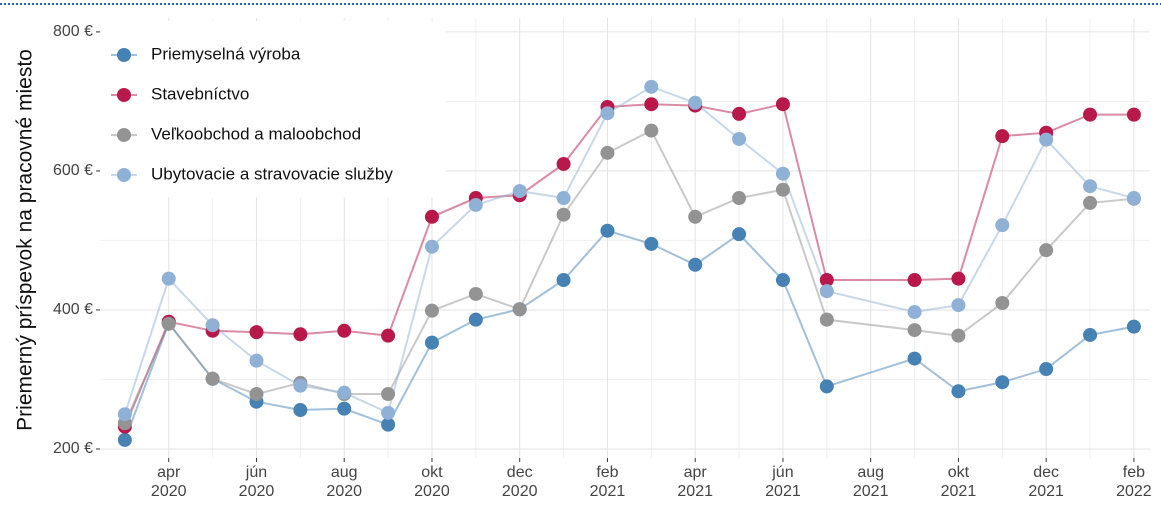 This screenshot has width=1161, height=507. I want to click on x-tick-label: feb 2022, so click(1134, 482).